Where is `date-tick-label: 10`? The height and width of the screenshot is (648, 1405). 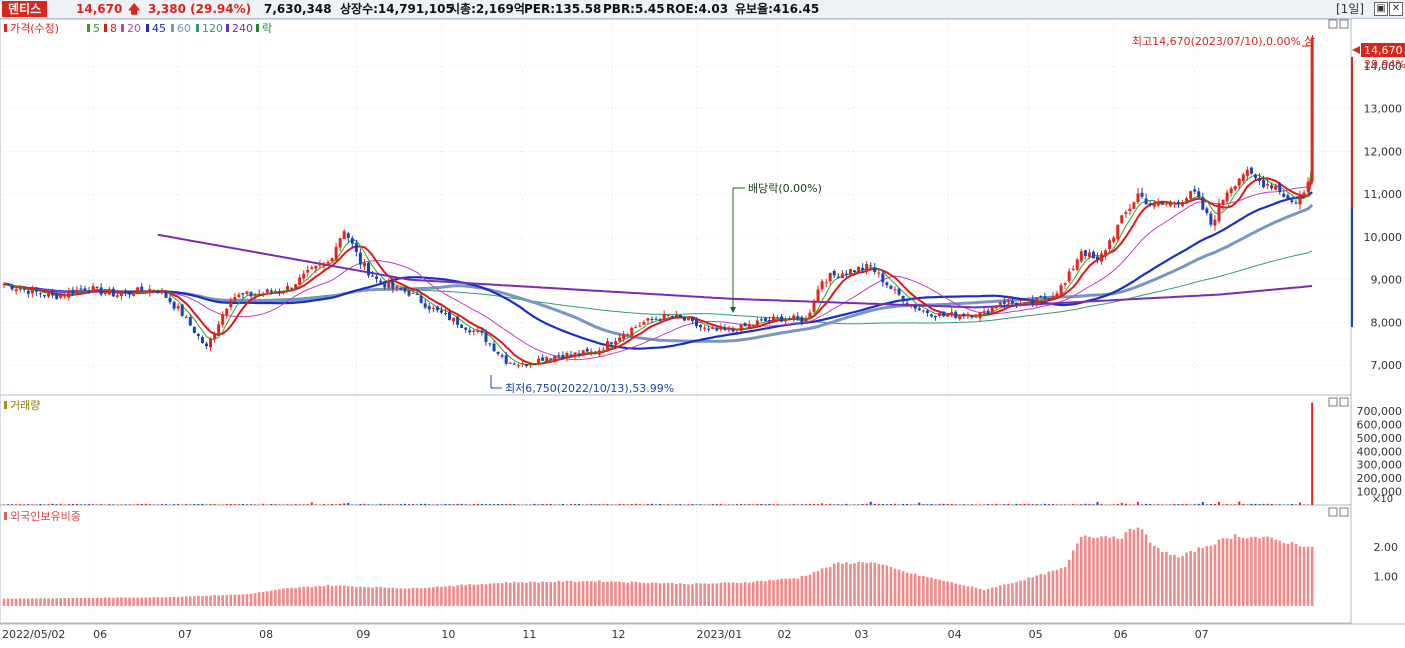 date-tick-label: 10 is located at coordinates (448, 634).